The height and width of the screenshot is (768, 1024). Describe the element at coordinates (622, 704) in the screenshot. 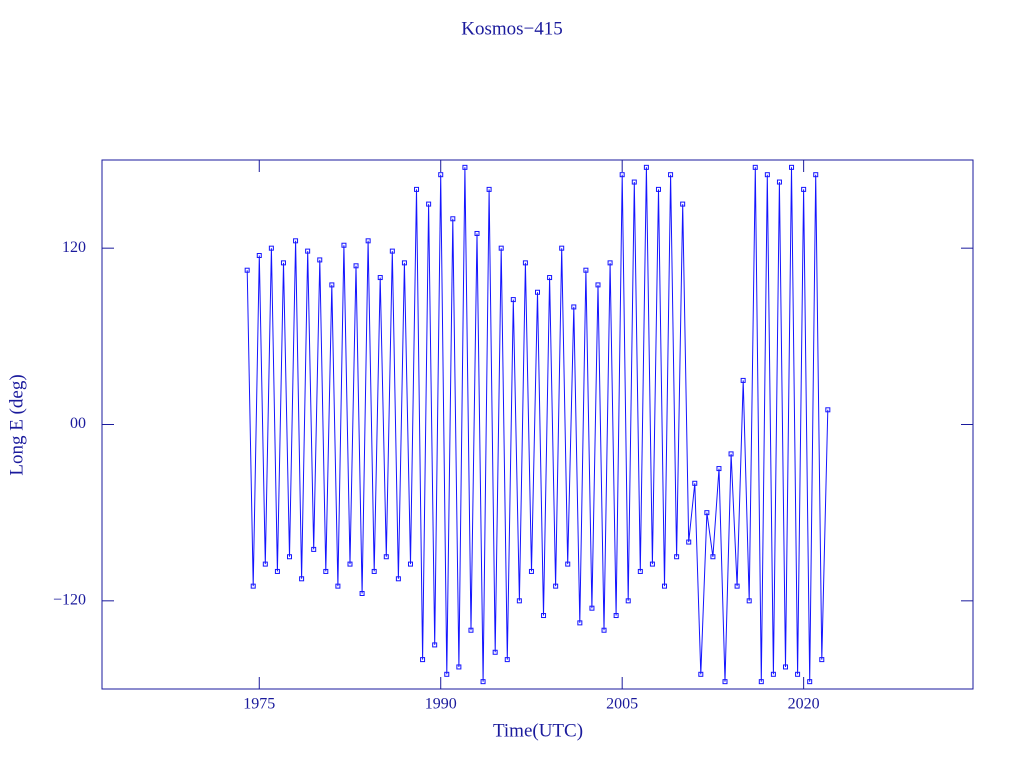

I see `x-tick-label: 2005` at that location.